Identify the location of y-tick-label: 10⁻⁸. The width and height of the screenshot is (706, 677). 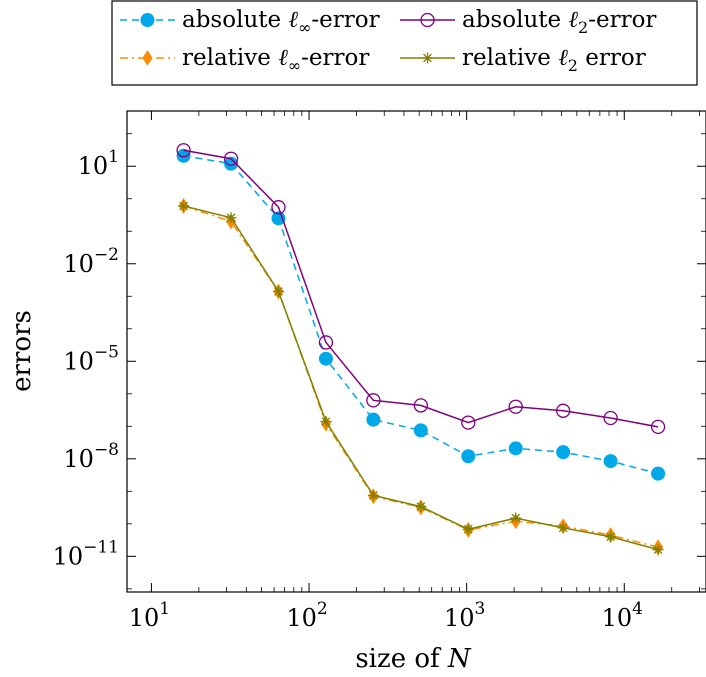
(91, 456).